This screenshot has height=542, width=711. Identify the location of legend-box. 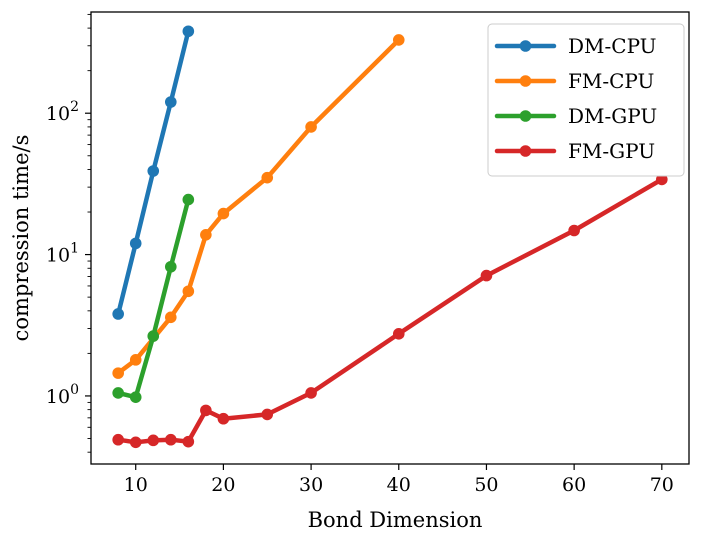
(586, 100).